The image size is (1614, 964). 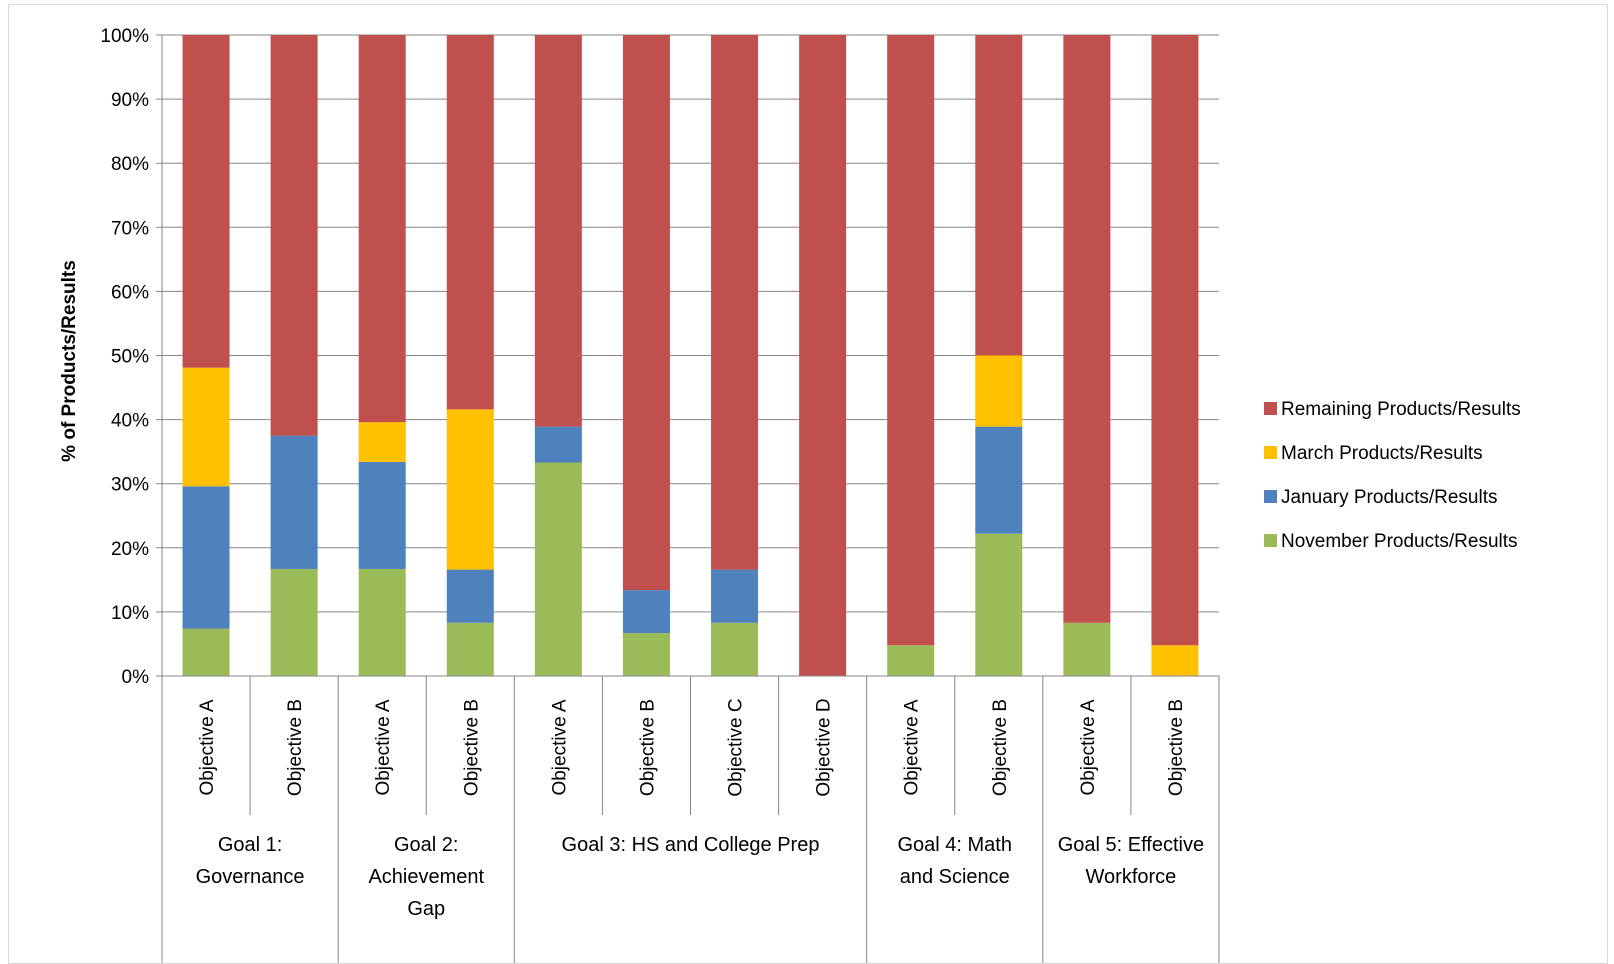 What do you see at coordinates (954, 845) in the screenshot?
I see `group-label: Goal 4: Math` at bounding box center [954, 845].